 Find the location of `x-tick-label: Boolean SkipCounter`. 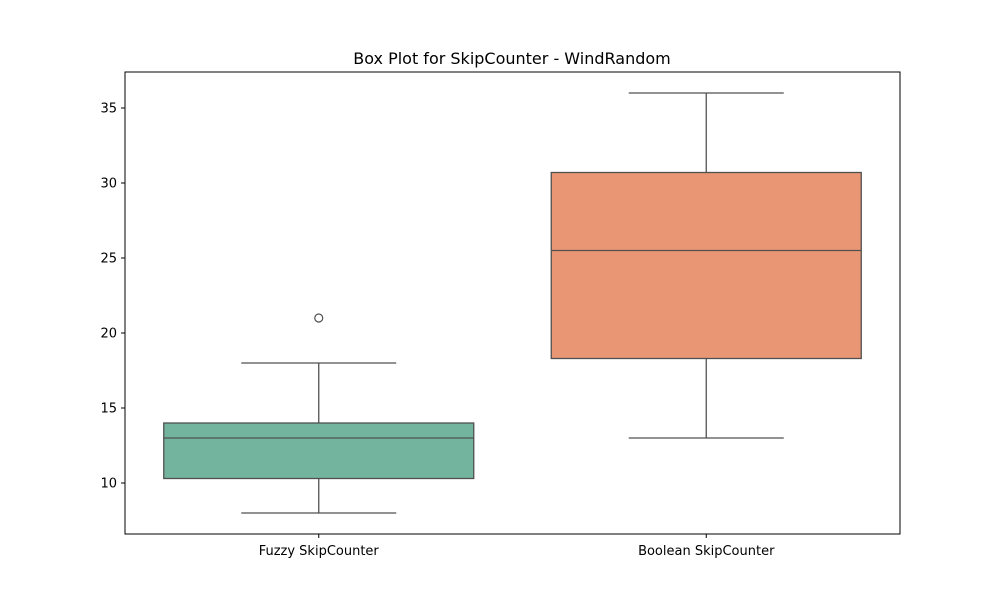

x-tick-label: Boolean SkipCounter is located at coordinates (706, 551).